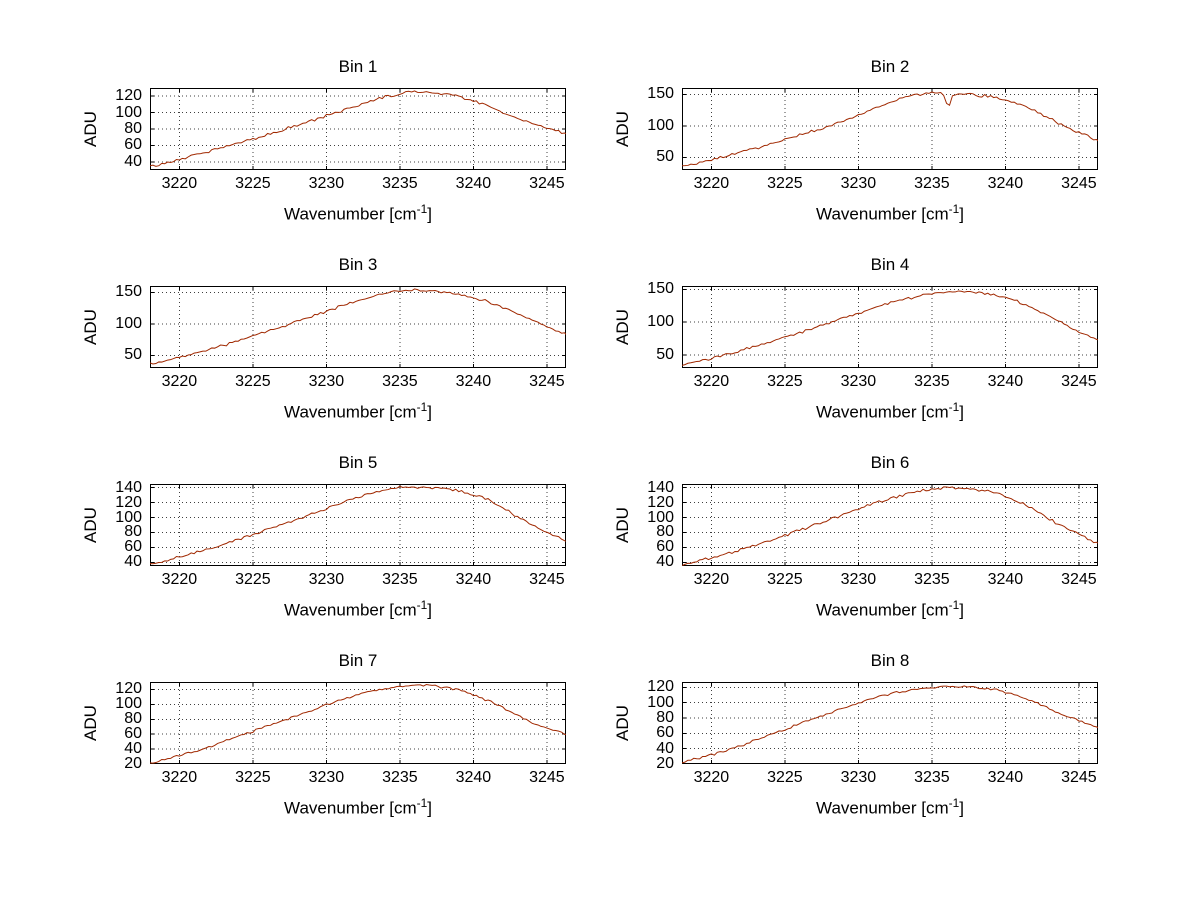 This screenshot has height=901, width=1200. I want to click on plot-title: Bin 1, so click(358, 66).